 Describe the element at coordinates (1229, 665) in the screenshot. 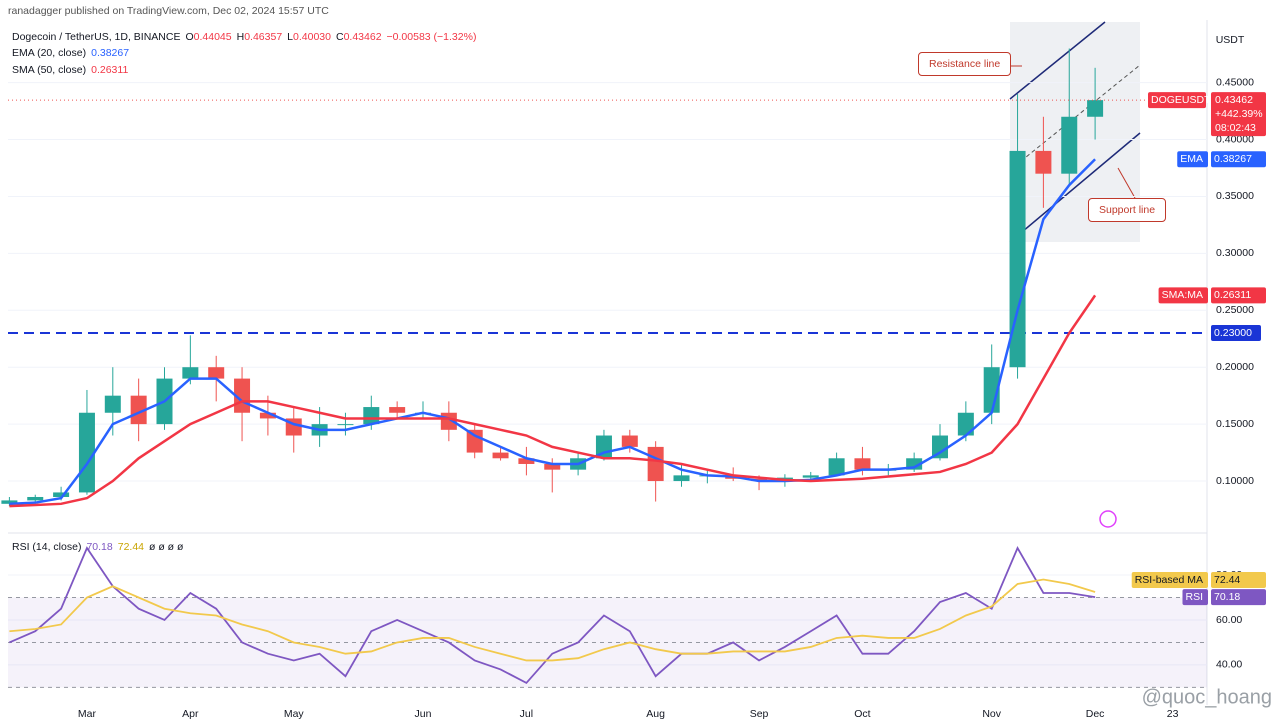

I see `y-tick-label: 40.00` at that location.